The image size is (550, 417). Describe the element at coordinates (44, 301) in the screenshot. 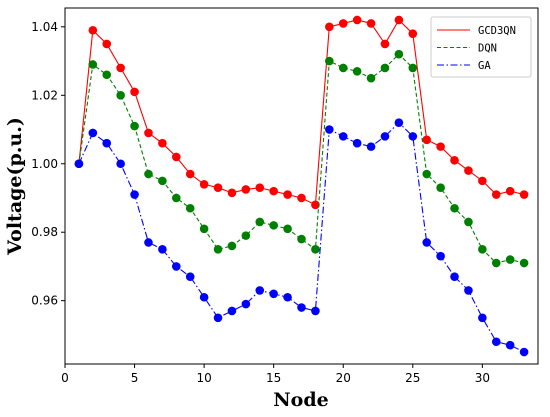

I see `y-tick-label: 0.96` at that location.